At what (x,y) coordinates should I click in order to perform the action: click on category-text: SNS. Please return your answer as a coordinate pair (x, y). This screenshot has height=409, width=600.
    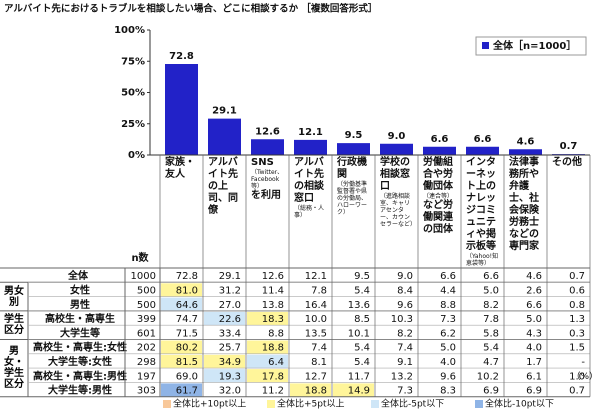
    Looking at the image, I should click on (262, 162).